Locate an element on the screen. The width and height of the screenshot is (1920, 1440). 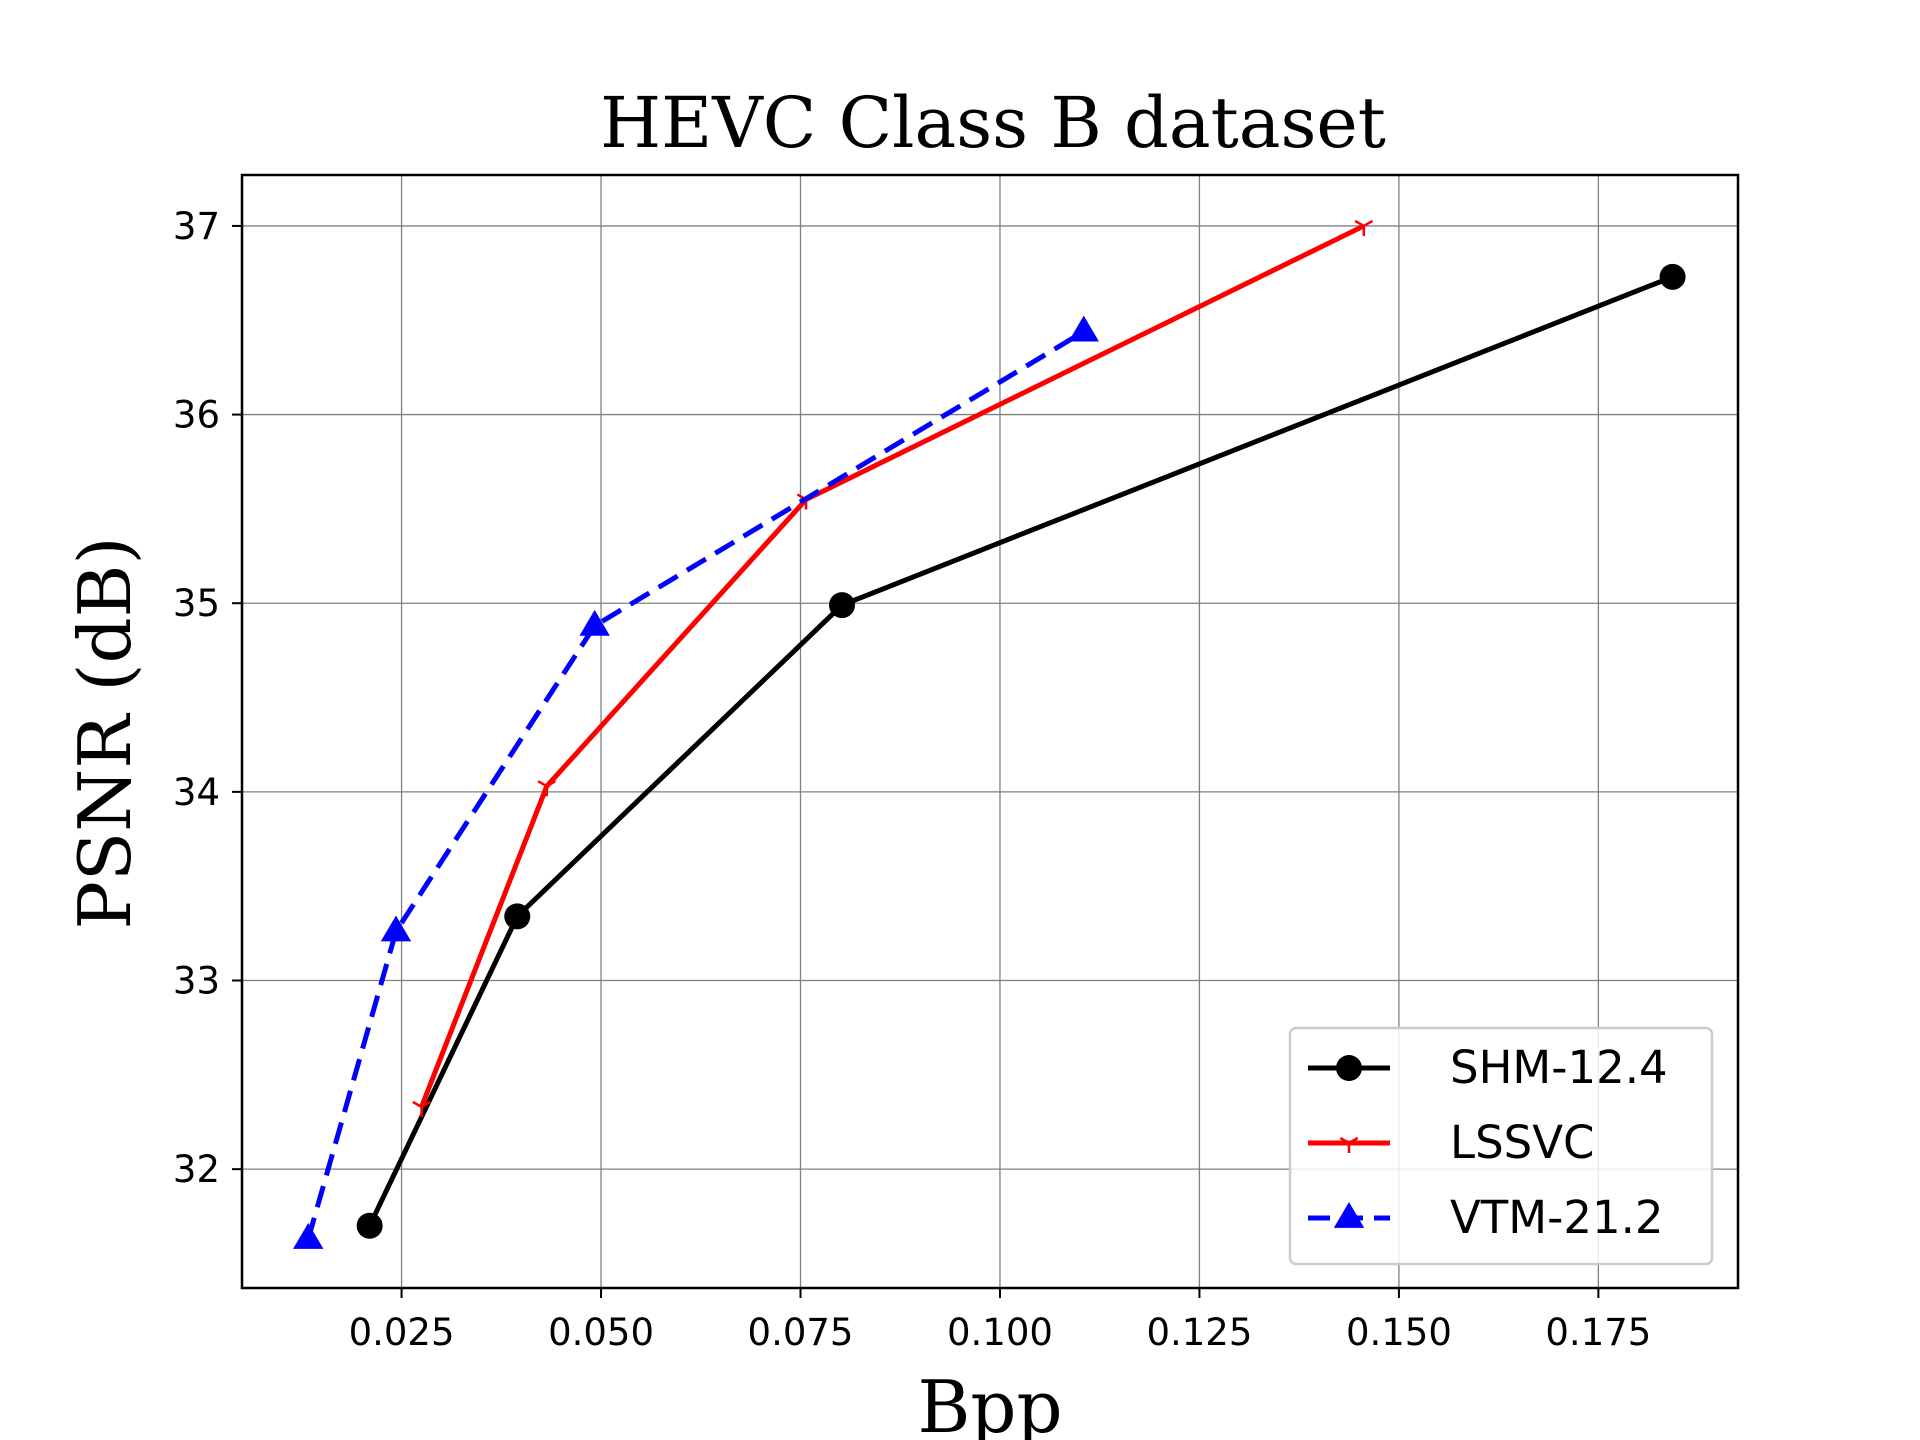
x-tick-label: 0.075 is located at coordinates (801, 1332).